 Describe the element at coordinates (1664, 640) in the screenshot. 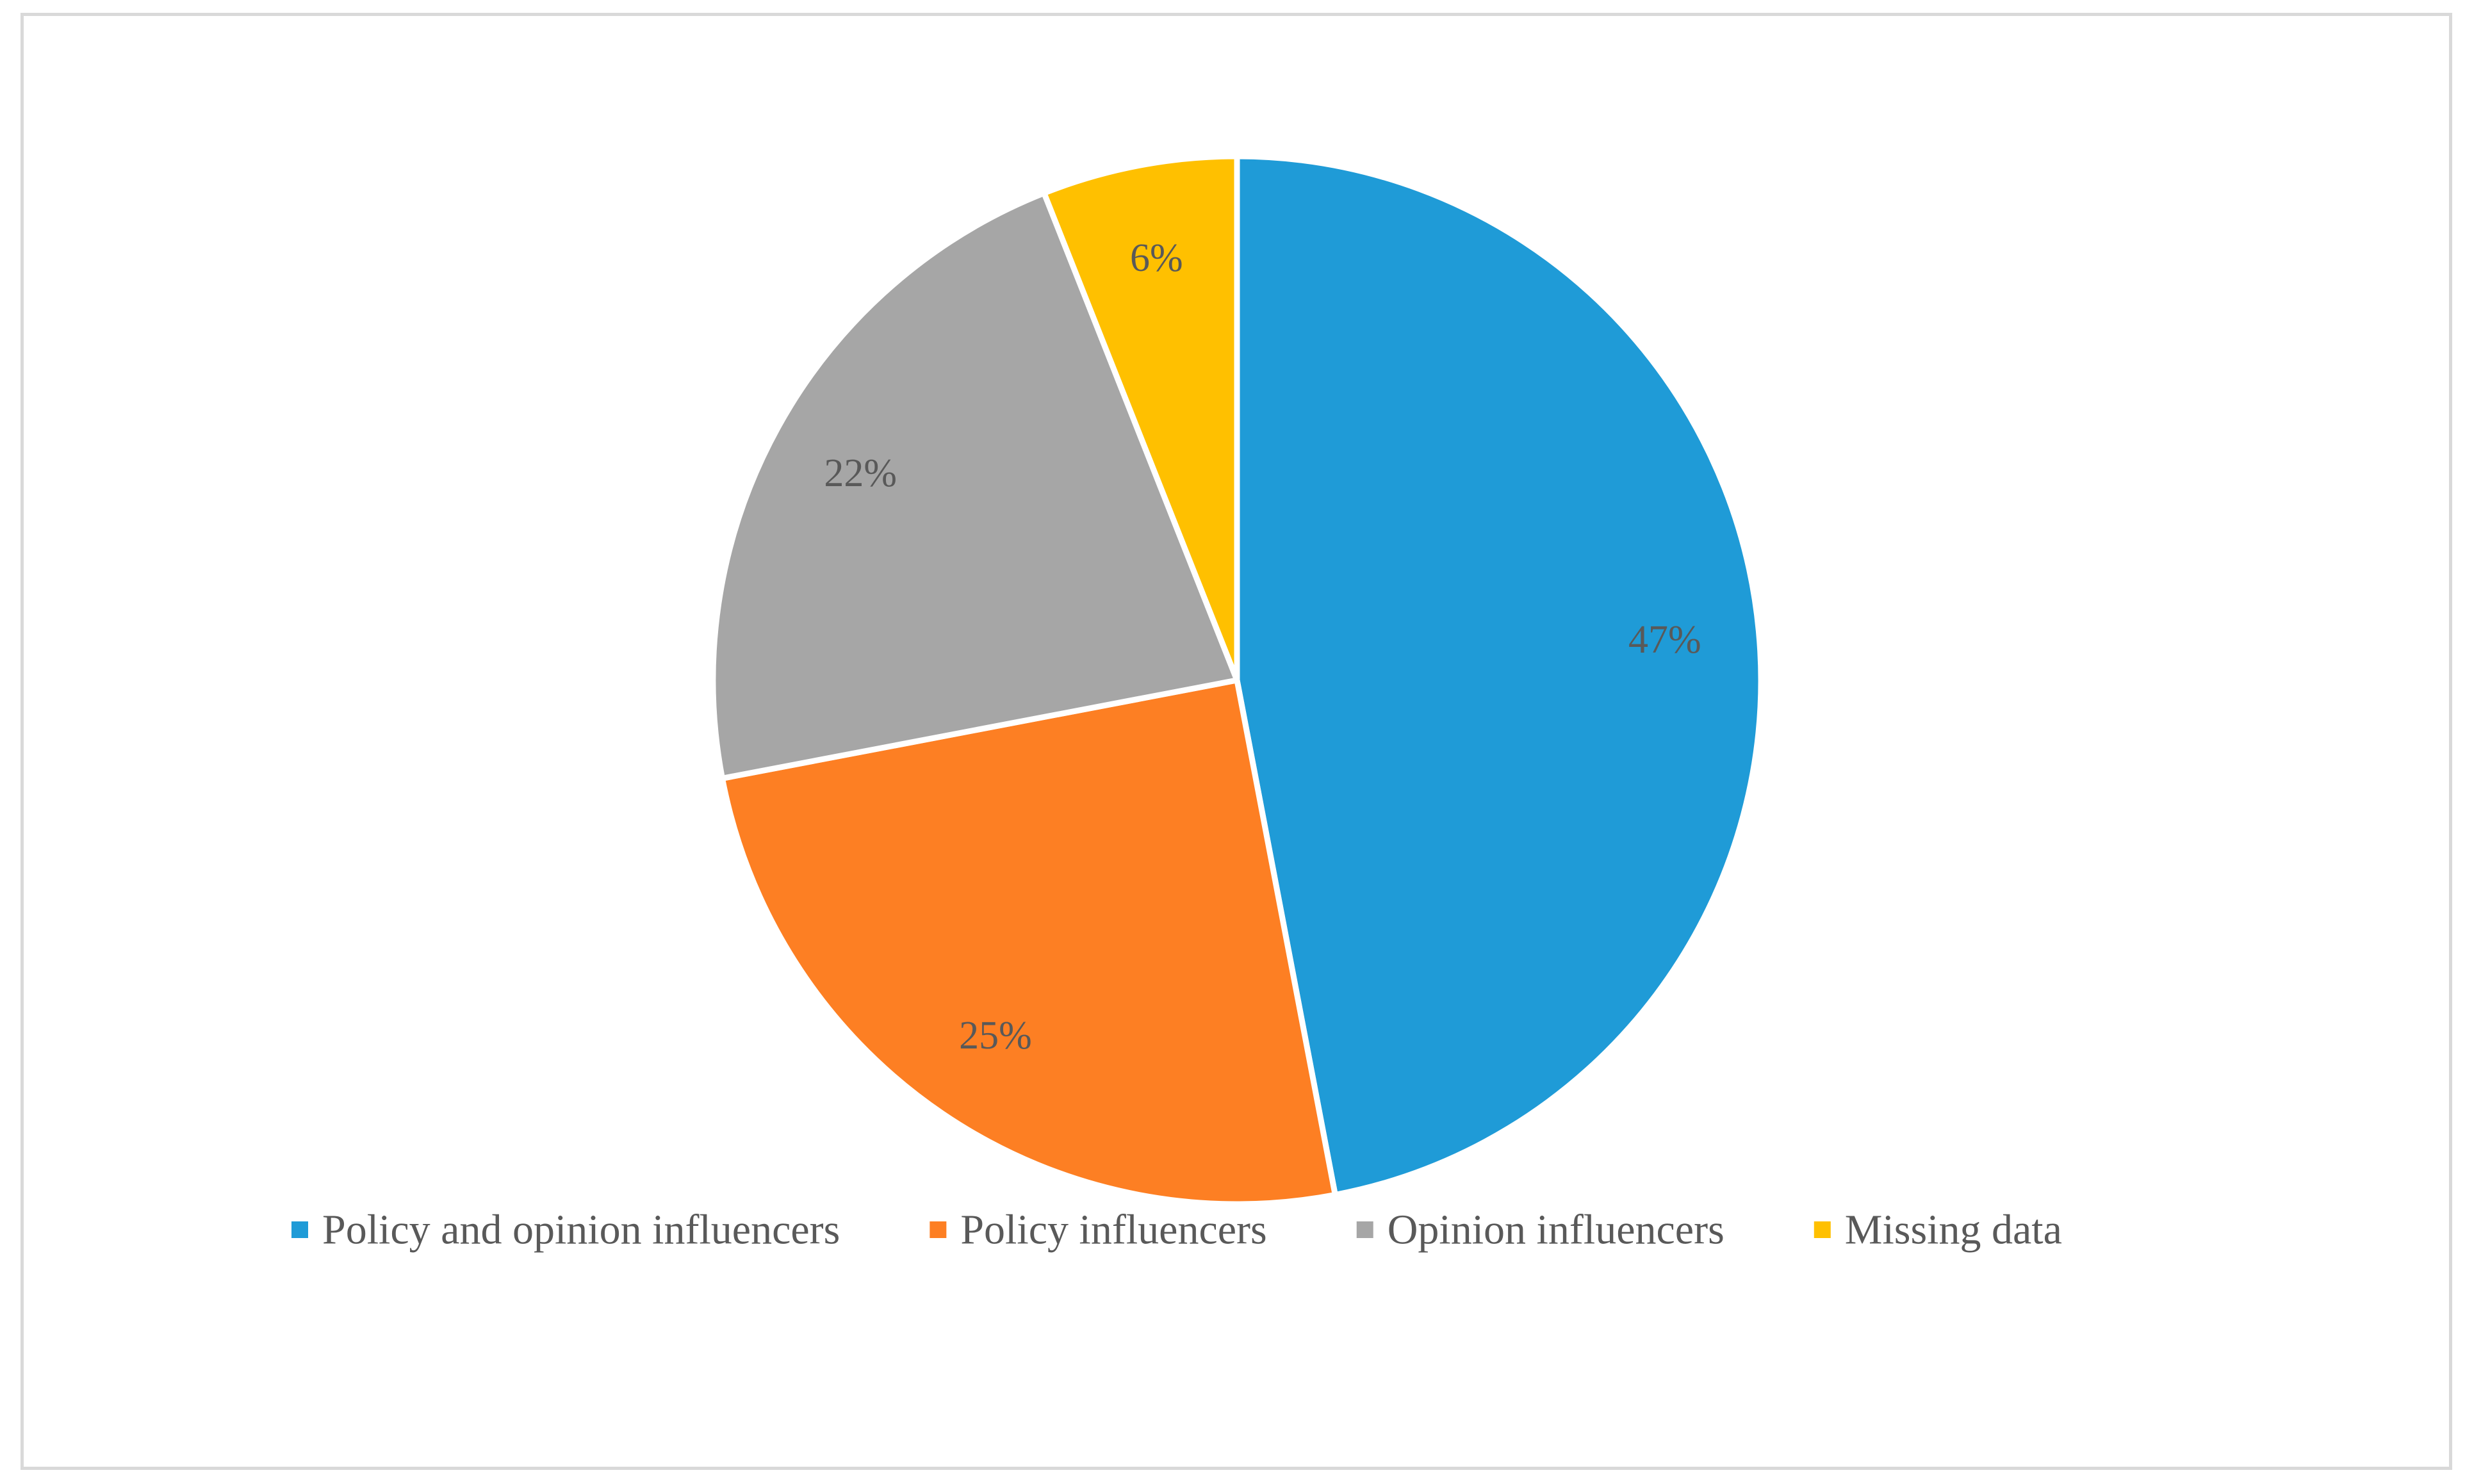

I see `data-label-policy-and-opinion-influencers: 47%` at that location.